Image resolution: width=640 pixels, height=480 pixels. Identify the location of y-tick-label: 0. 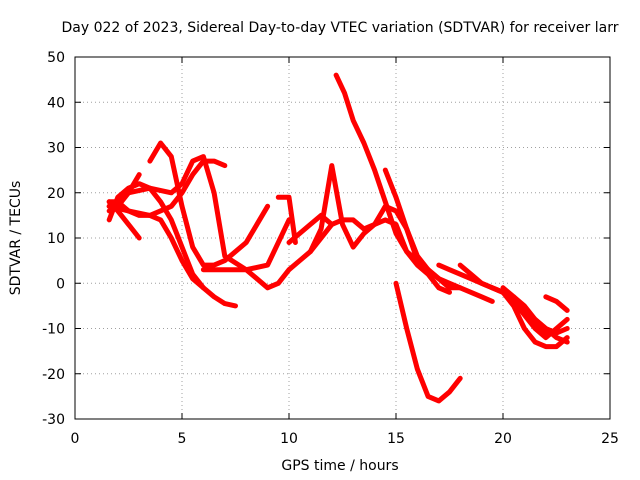
(60, 284).